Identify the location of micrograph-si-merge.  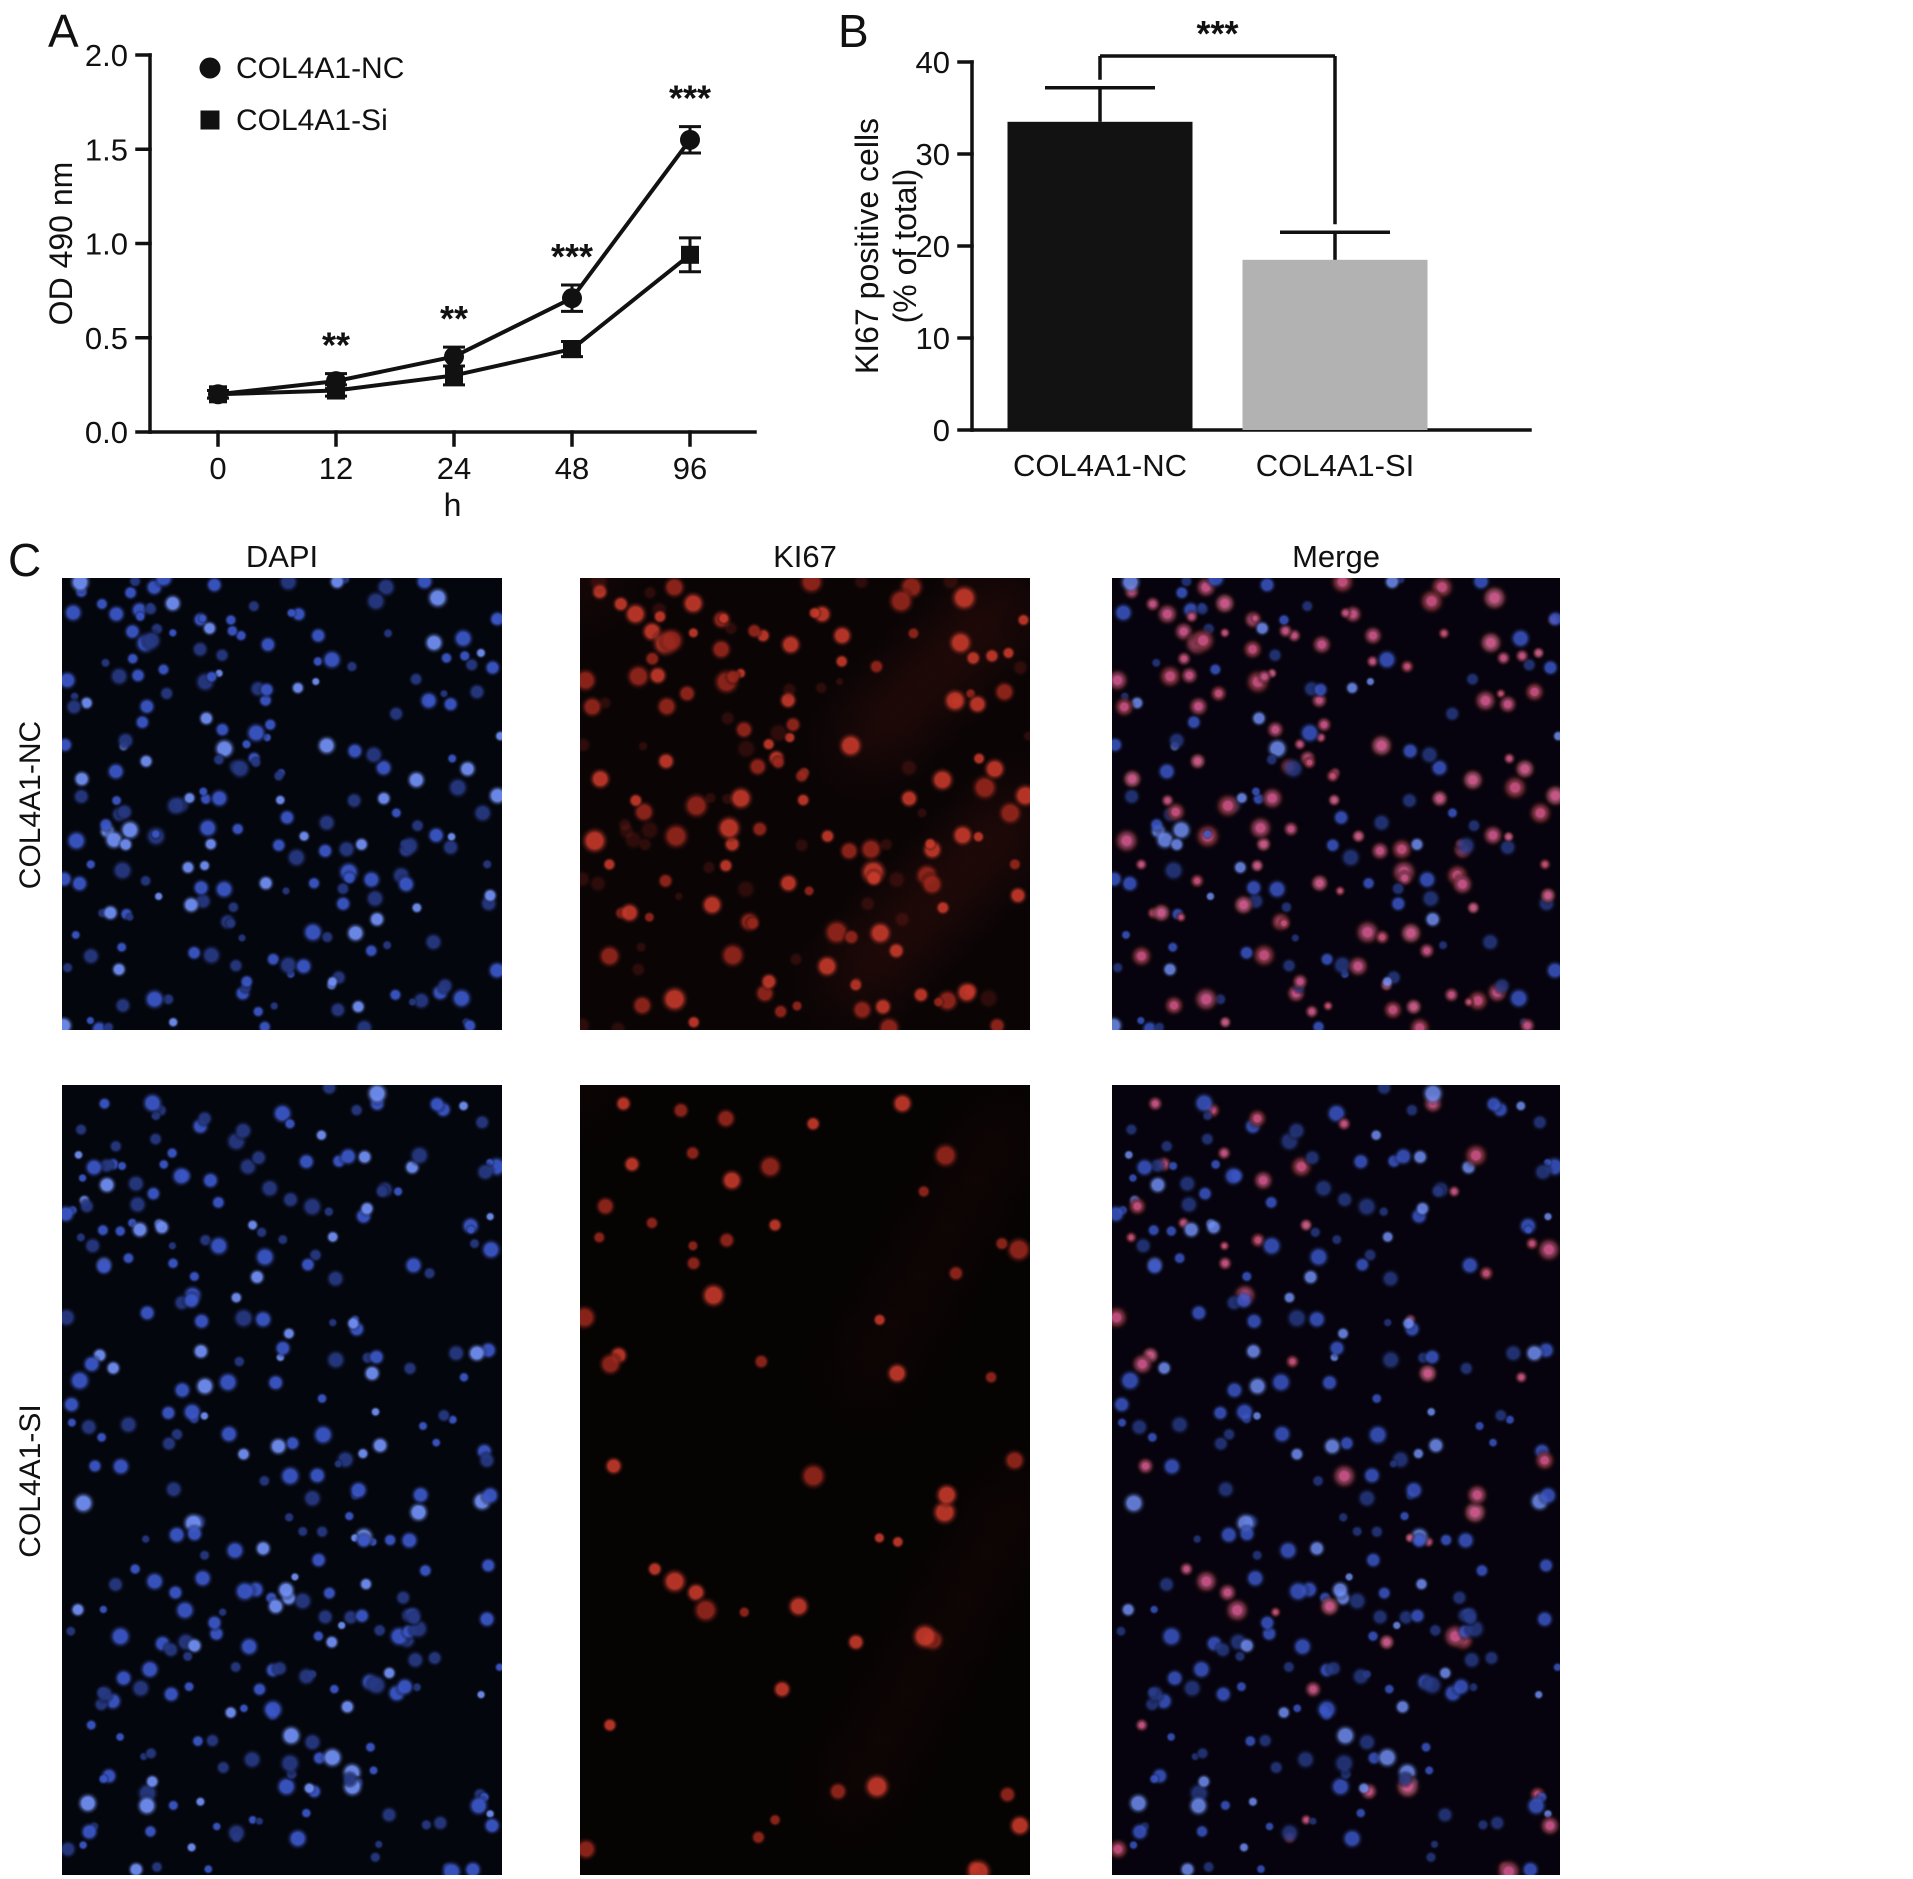
(1336, 1480).